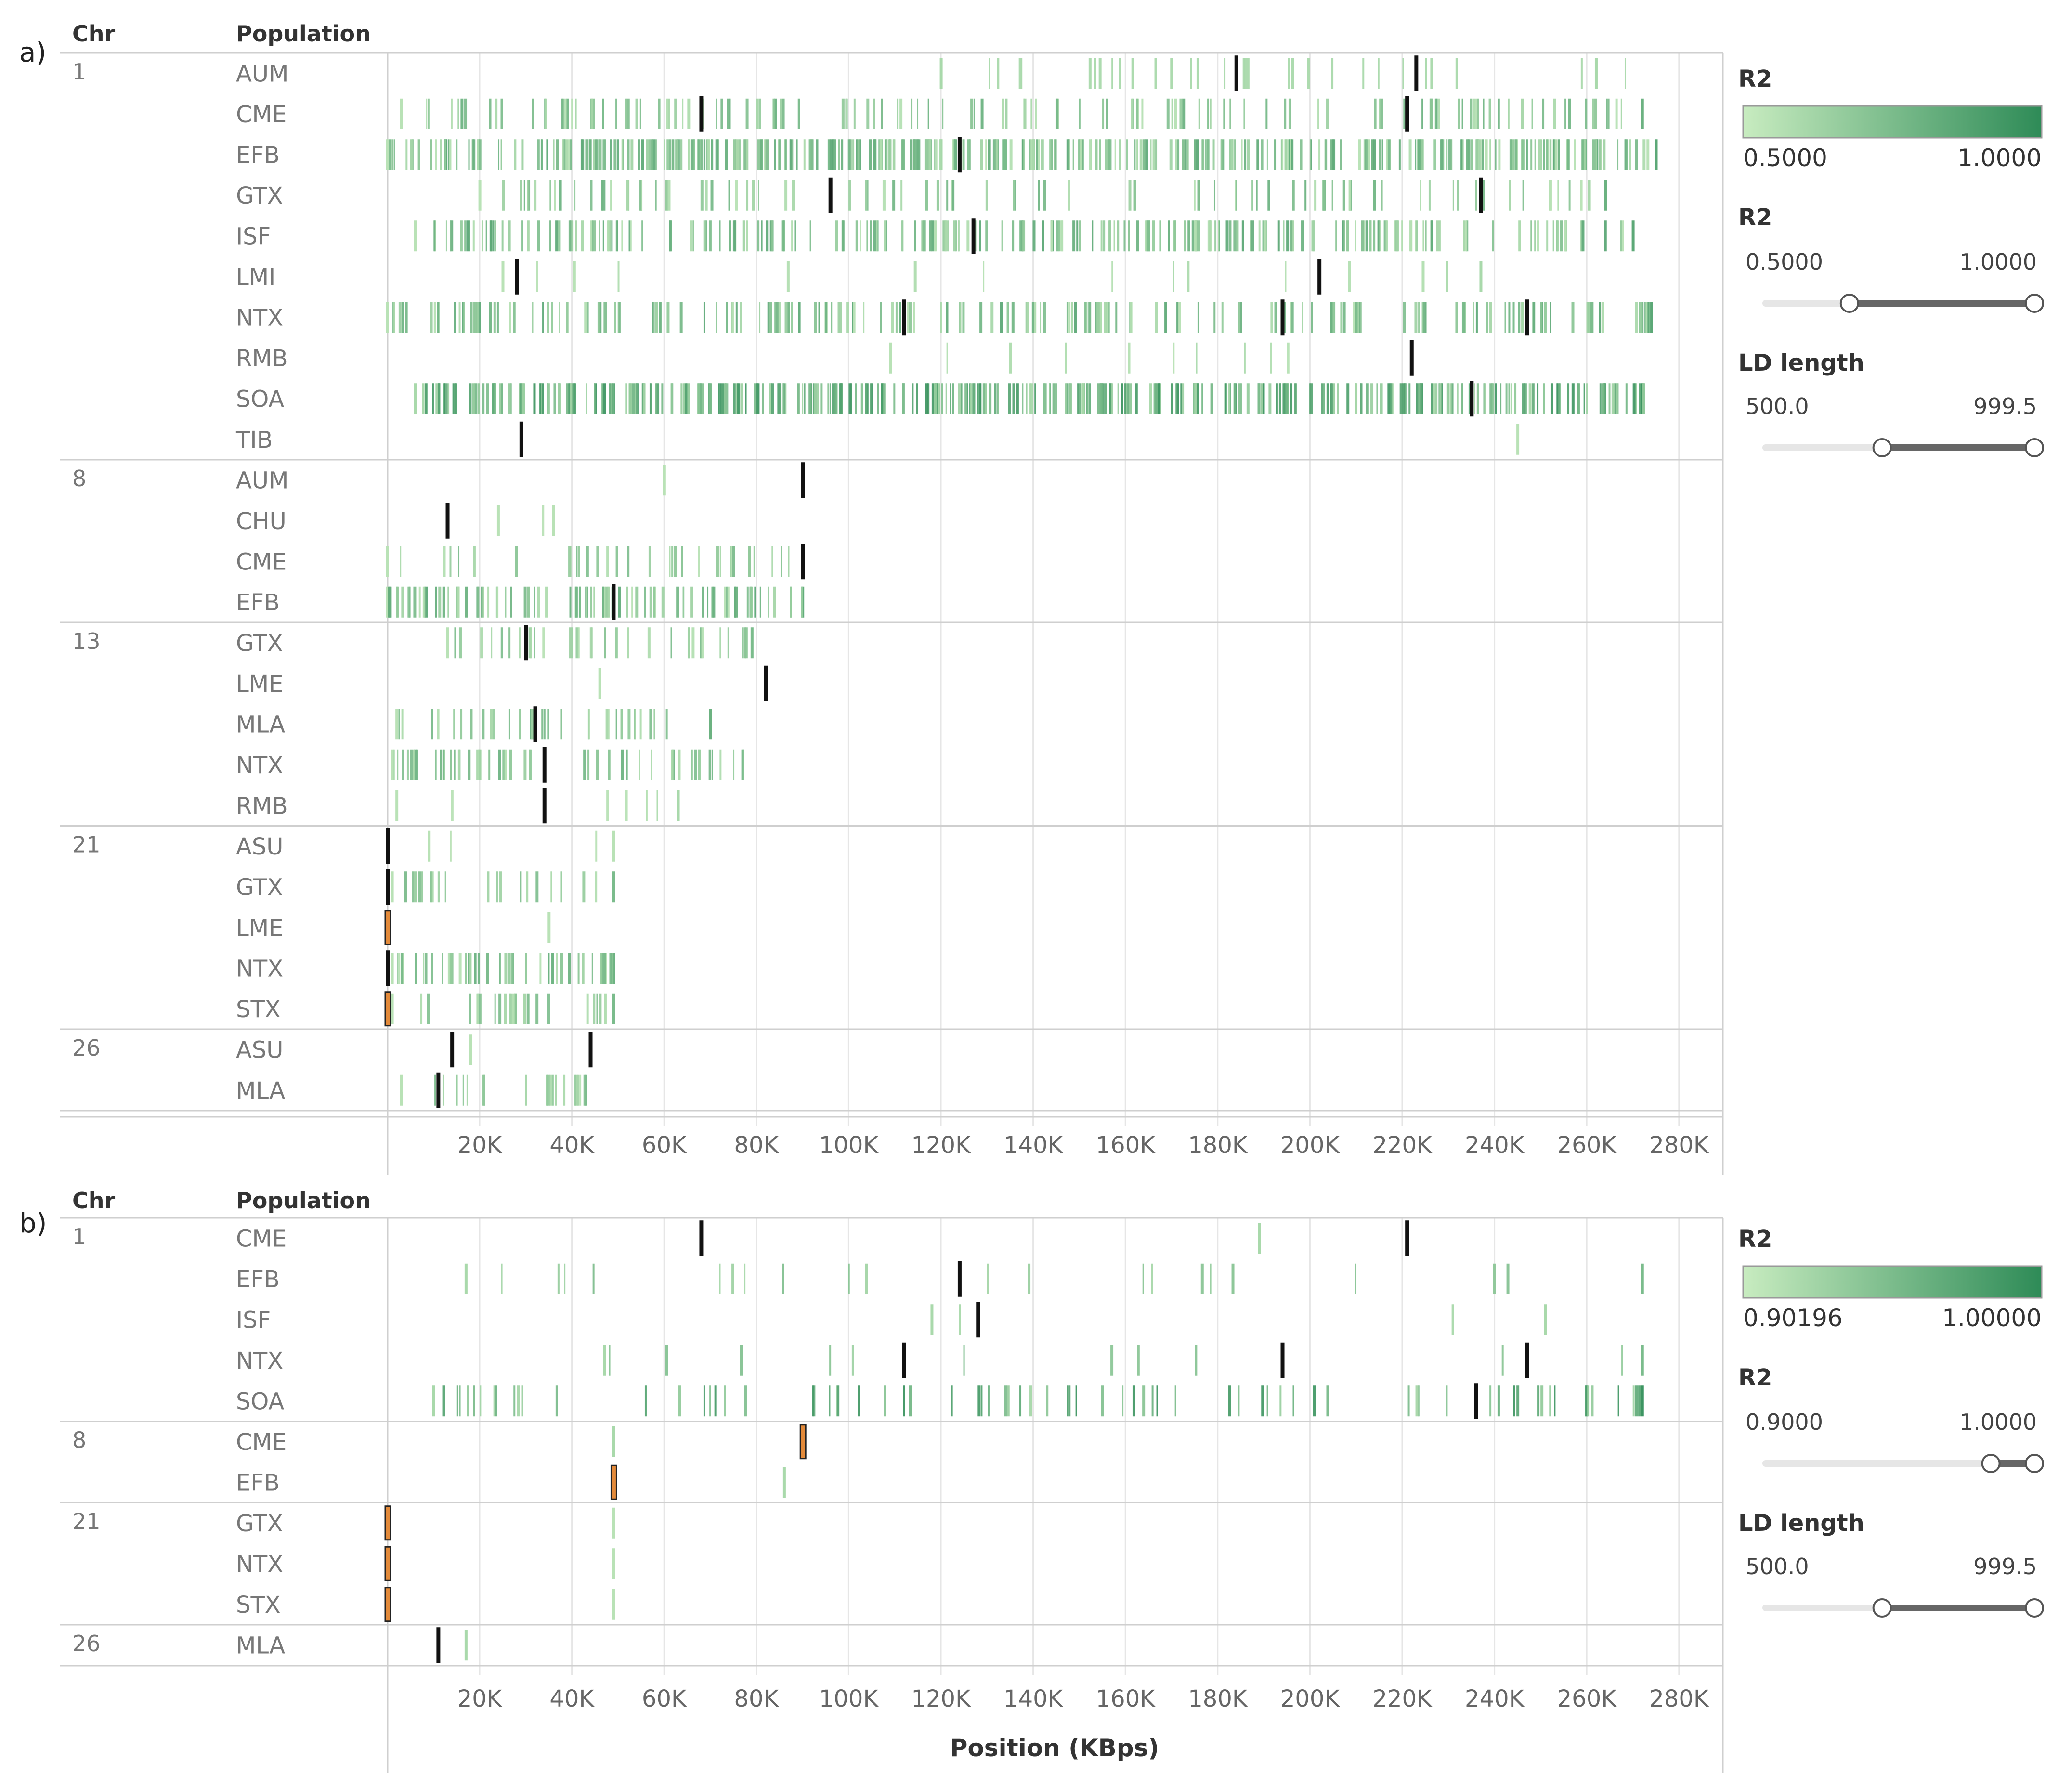  What do you see at coordinates (259, 765) in the screenshot?
I see `population-label: NTX` at bounding box center [259, 765].